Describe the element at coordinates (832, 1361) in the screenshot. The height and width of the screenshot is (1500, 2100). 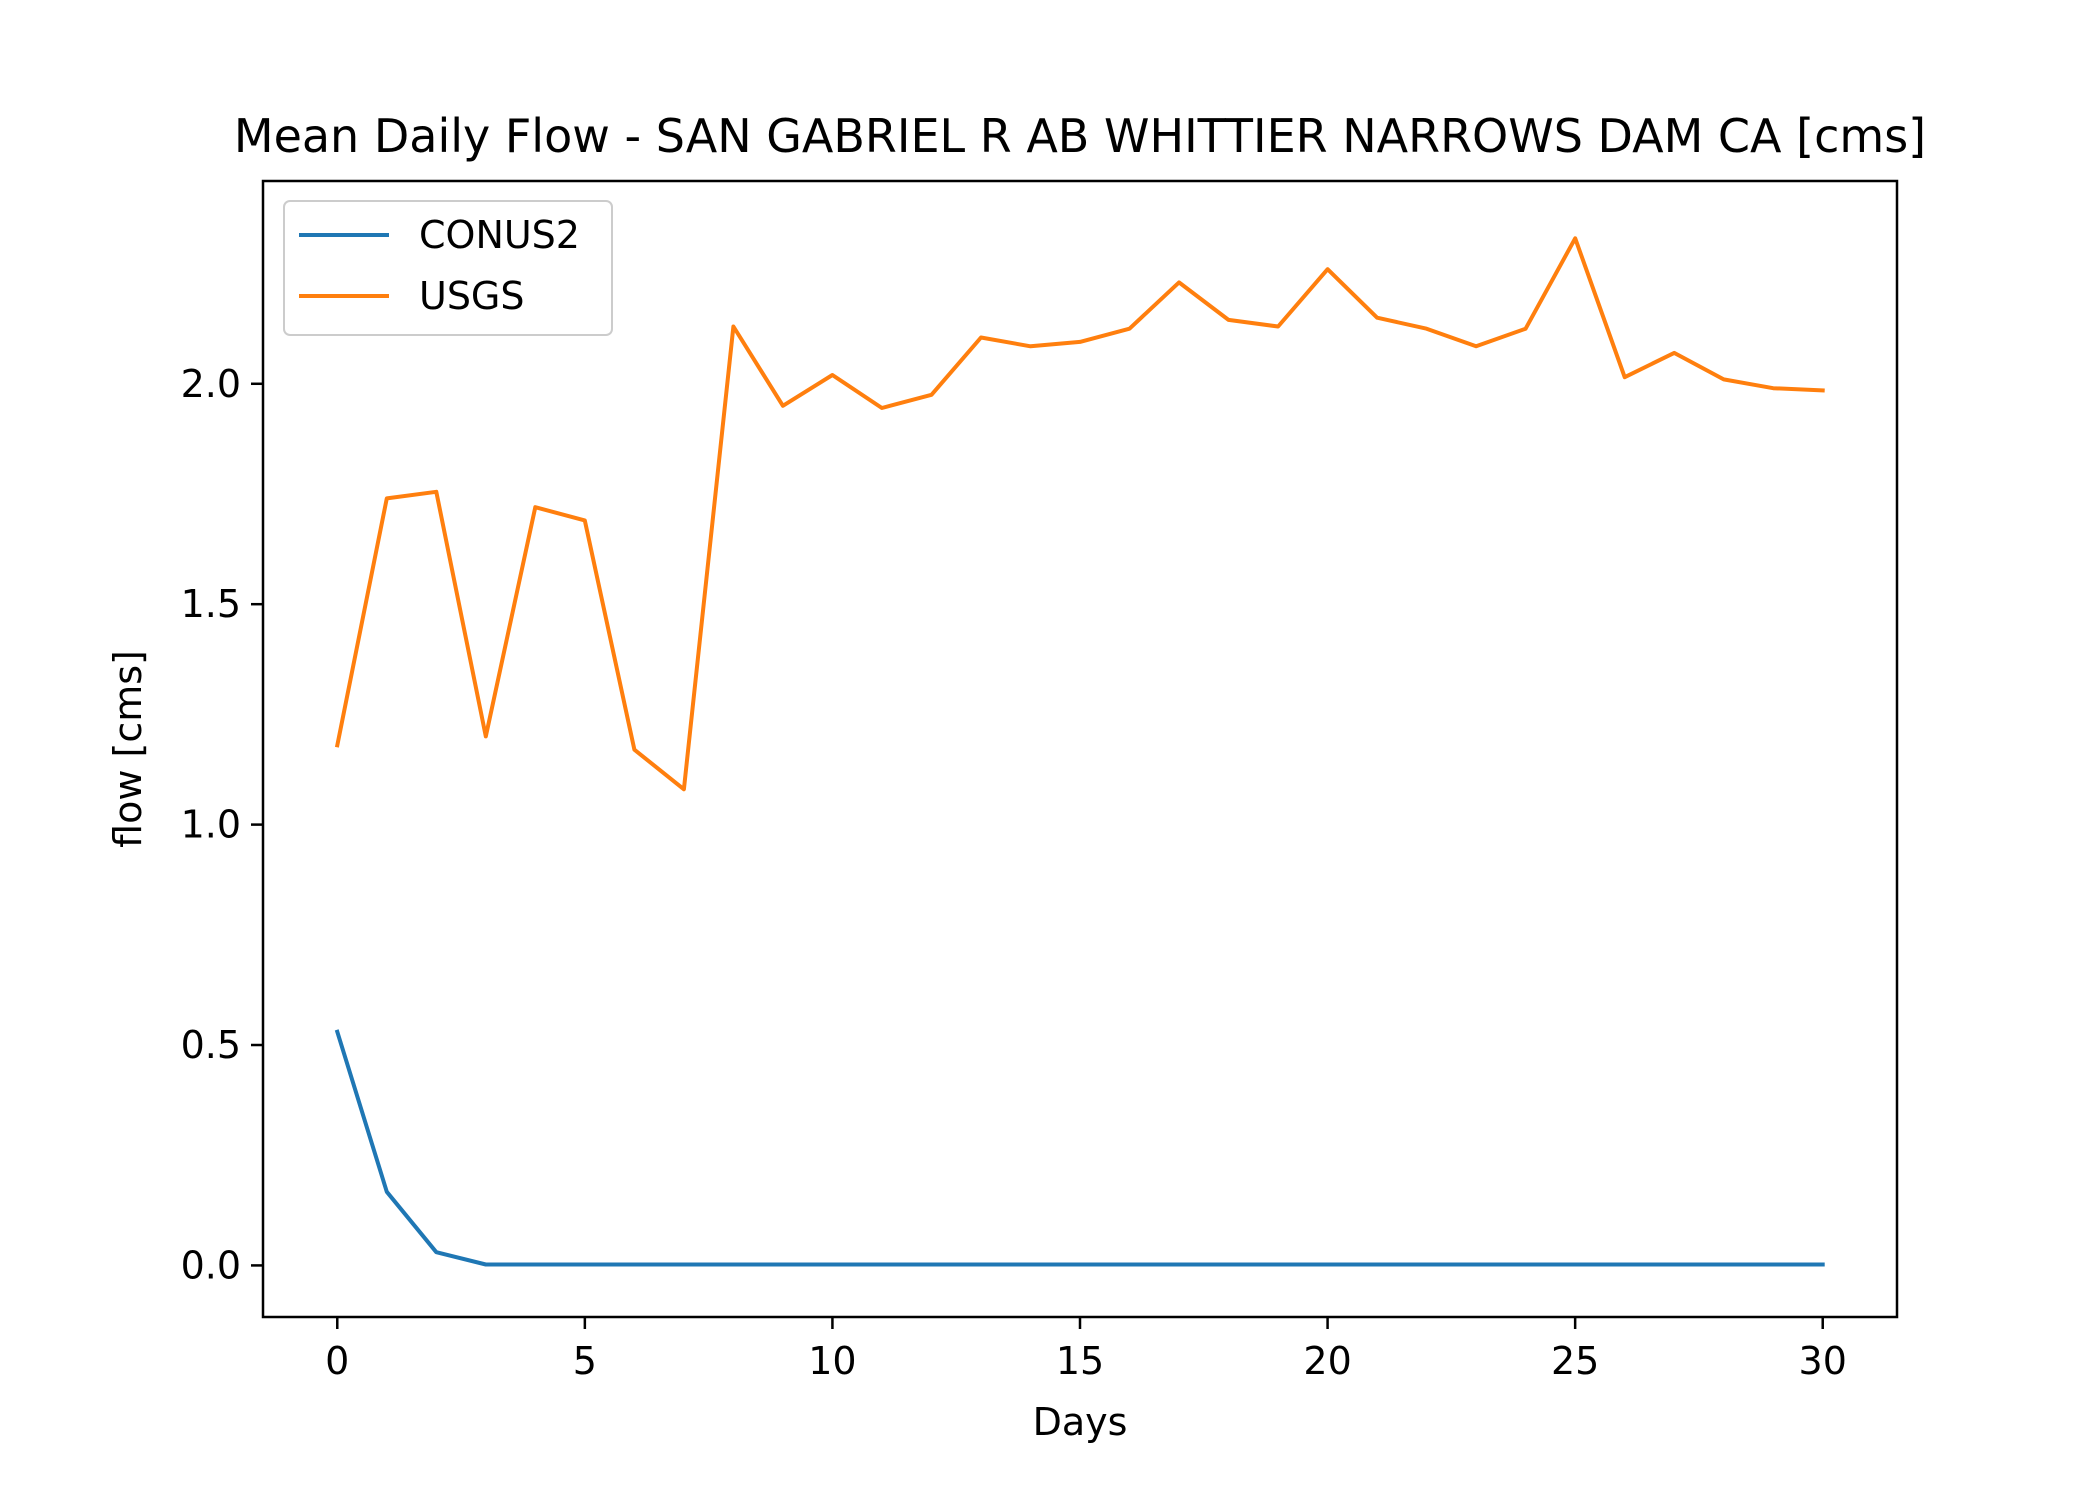
I see `x-tick-label: 10` at that location.